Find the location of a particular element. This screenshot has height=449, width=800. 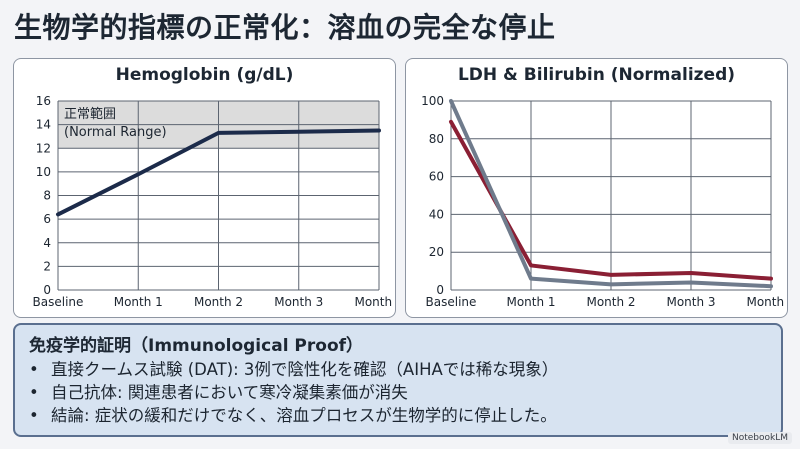

proof-item-text: 結論: 症状の緩和だけでなく、溶血プロセスが生物学的に停止した。 is located at coordinates (304, 415).